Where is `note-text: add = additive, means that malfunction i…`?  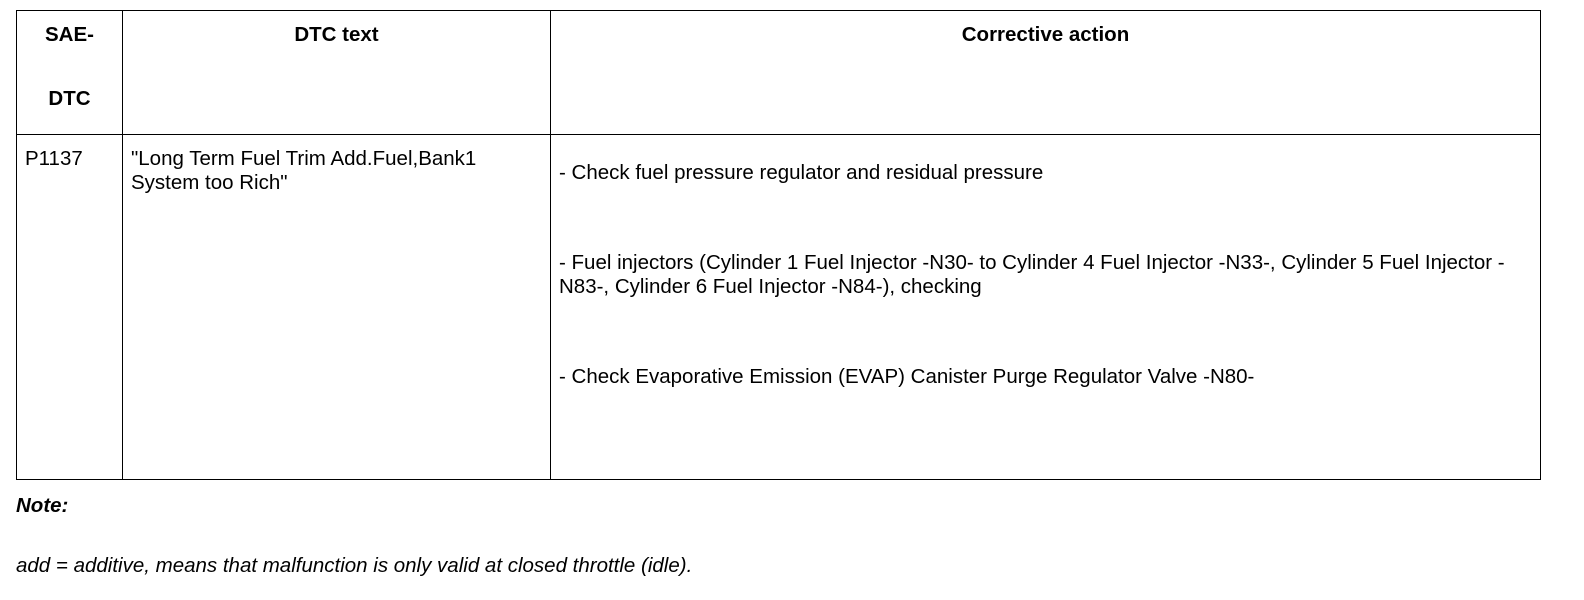 note-text: add = additive, means that malfunction i… is located at coordinates (354, 565).